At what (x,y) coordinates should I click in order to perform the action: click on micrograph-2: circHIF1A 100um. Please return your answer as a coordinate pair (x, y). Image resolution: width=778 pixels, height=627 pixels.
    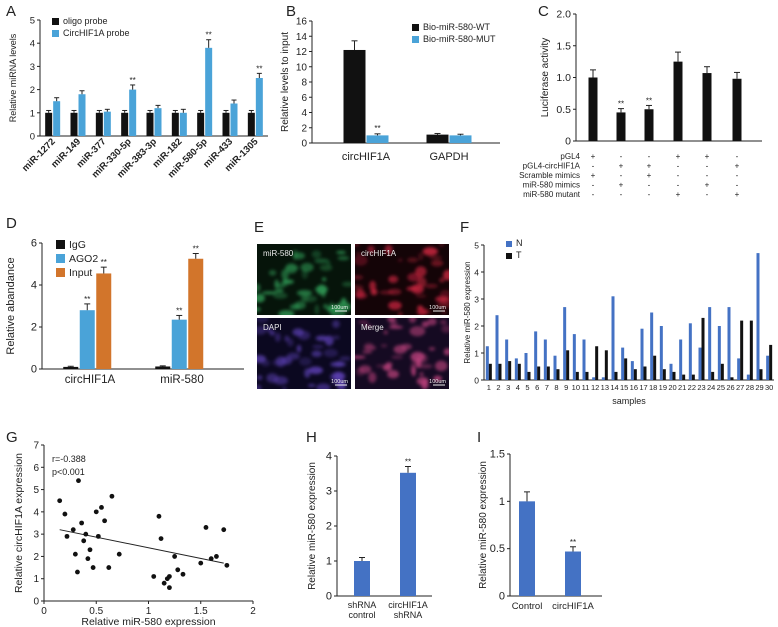
    Looking at the image, I should click on (402, 279).